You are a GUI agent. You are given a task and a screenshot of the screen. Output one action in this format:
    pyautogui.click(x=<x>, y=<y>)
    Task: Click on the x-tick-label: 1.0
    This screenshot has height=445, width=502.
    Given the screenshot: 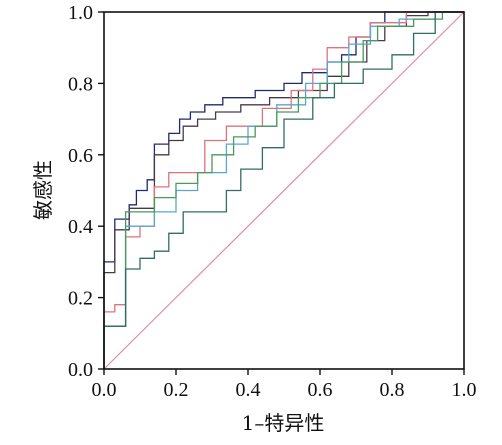 What is the action you would take?
    pyautogui.click(x=464, y=390)
    